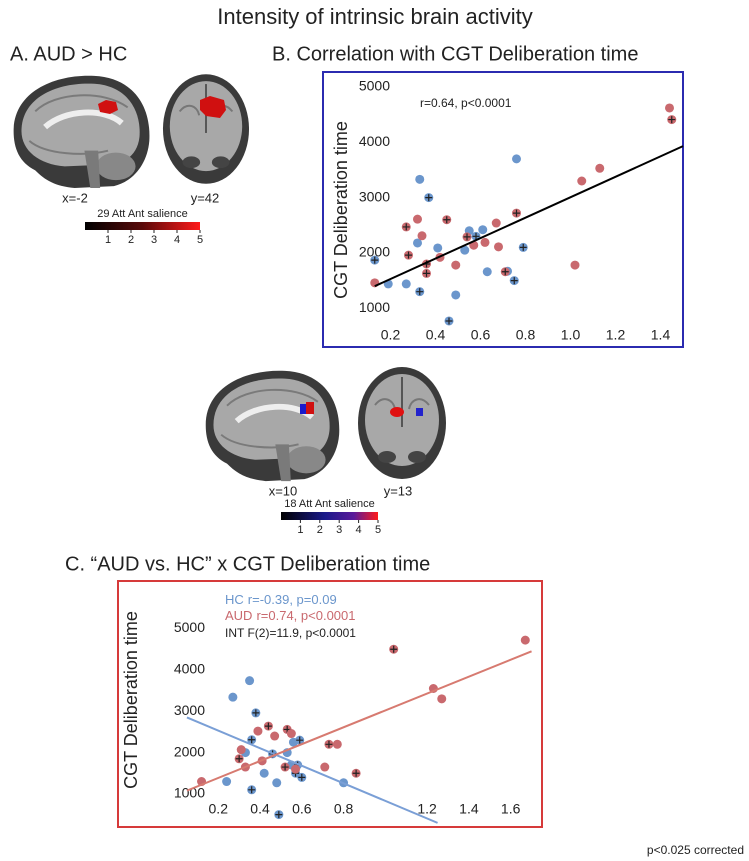 The height and width of the screenshot is (861, 749). What do you see at coordinates (290, 633) in the screenshot?
I see `annotation: INT F(2)=11.9, p<0.0001` at bounding box center [290, 633].